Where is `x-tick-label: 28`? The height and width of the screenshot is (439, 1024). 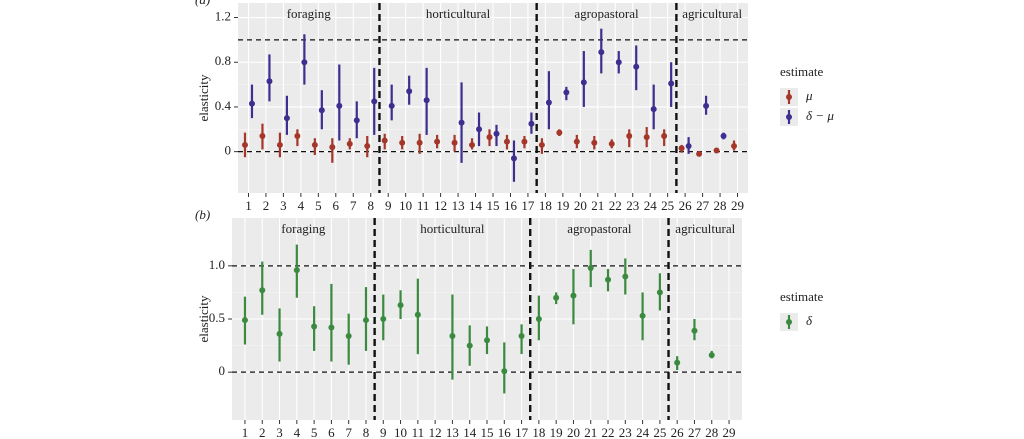 x-tick-label: 28 is located at coordinates (711, 432).